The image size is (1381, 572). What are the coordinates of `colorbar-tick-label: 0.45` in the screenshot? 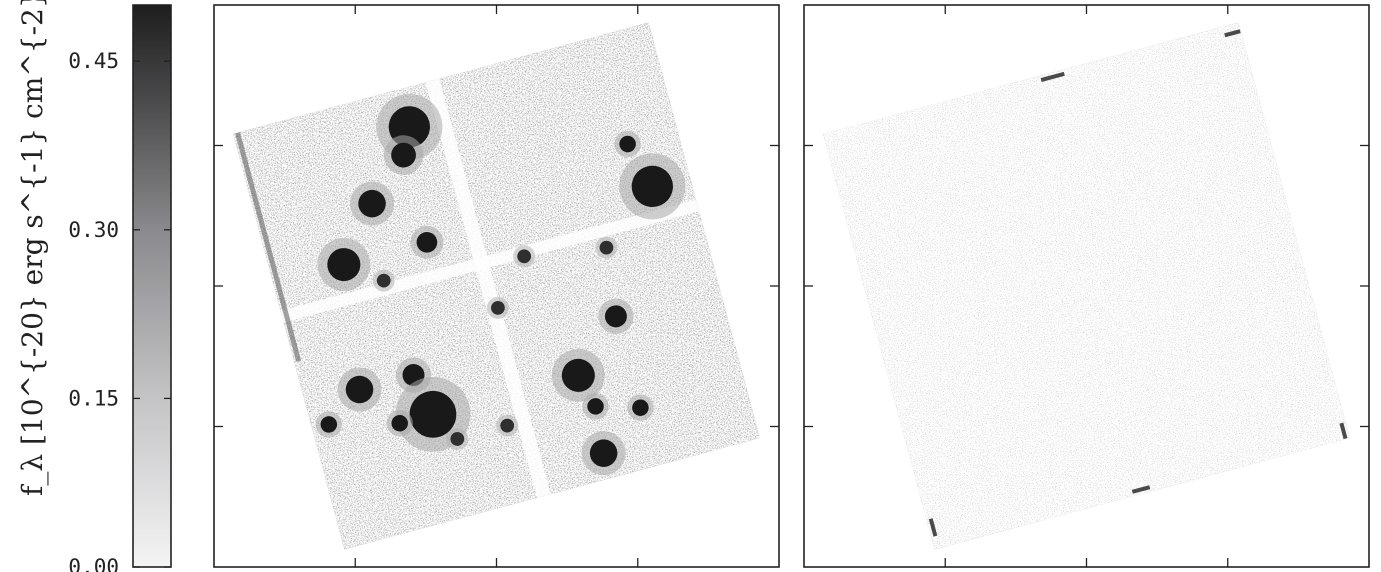 It's located at (93, 61).